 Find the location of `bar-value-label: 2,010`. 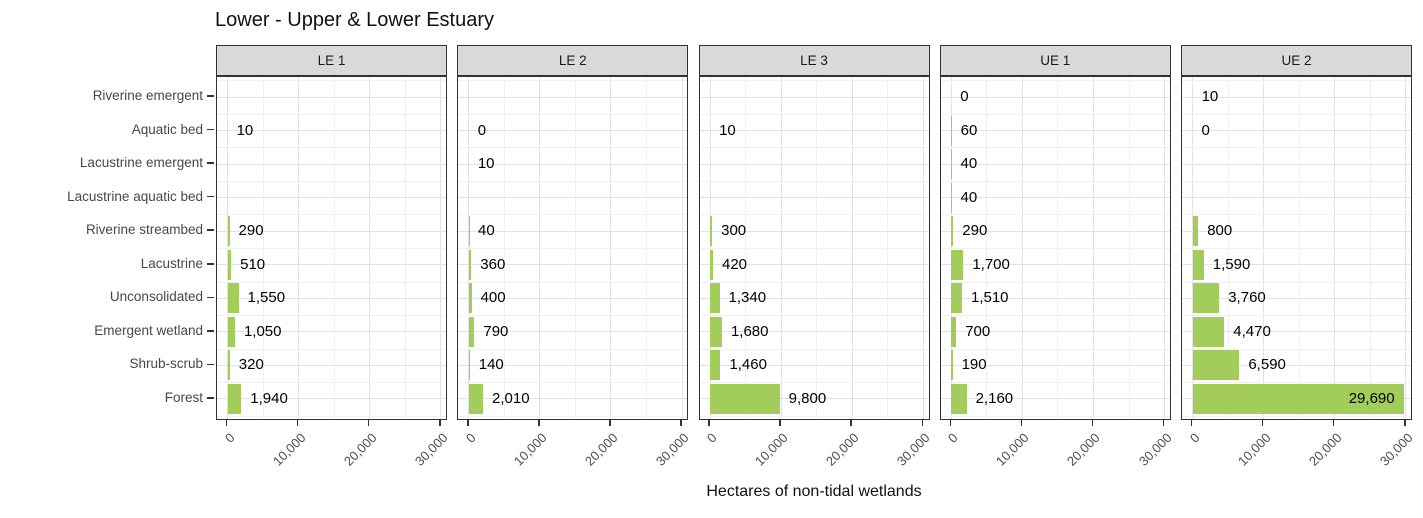

bar-value-label: 2,010 is located at coordinates (511, 398).